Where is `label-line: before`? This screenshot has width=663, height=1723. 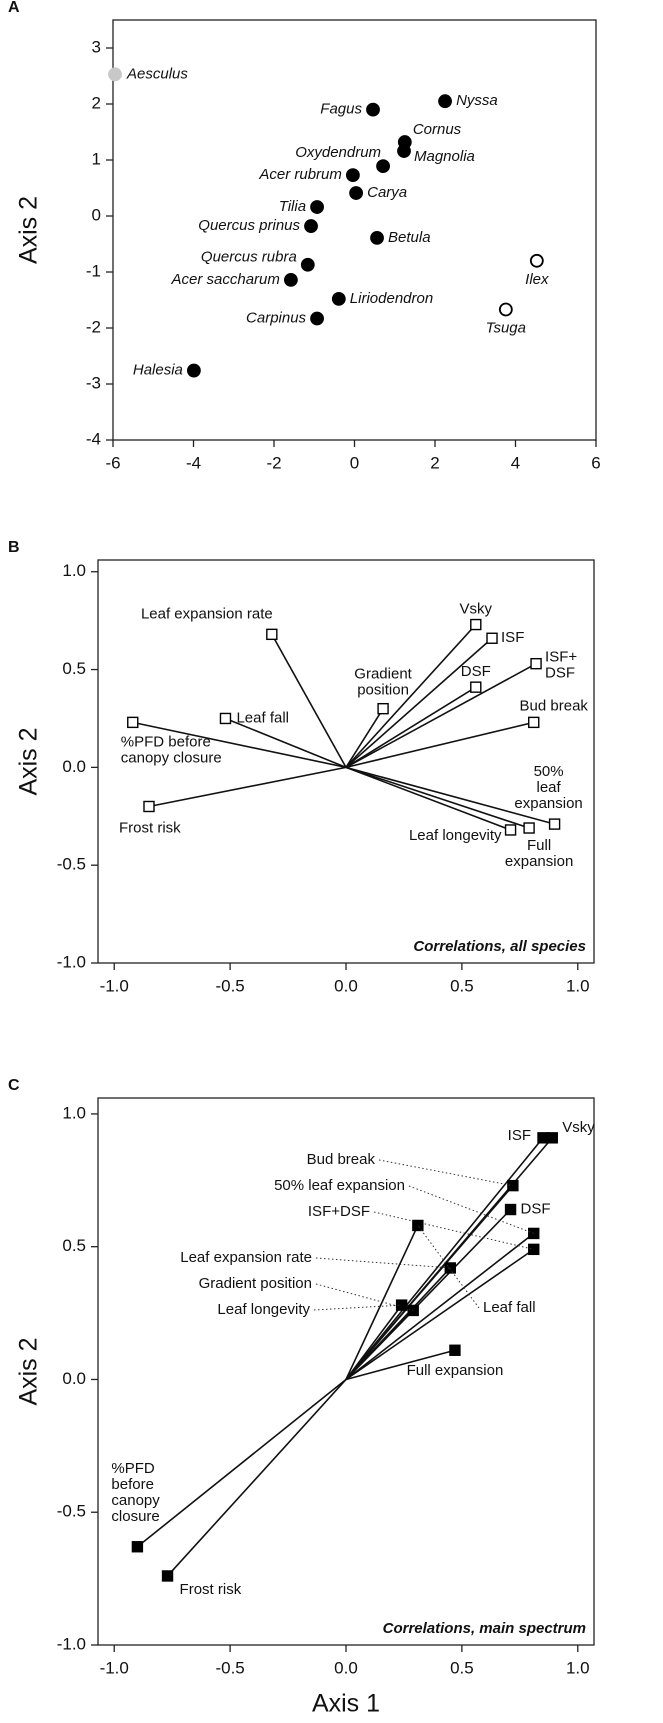
label-line: before is located at coordinates (132, 1484).